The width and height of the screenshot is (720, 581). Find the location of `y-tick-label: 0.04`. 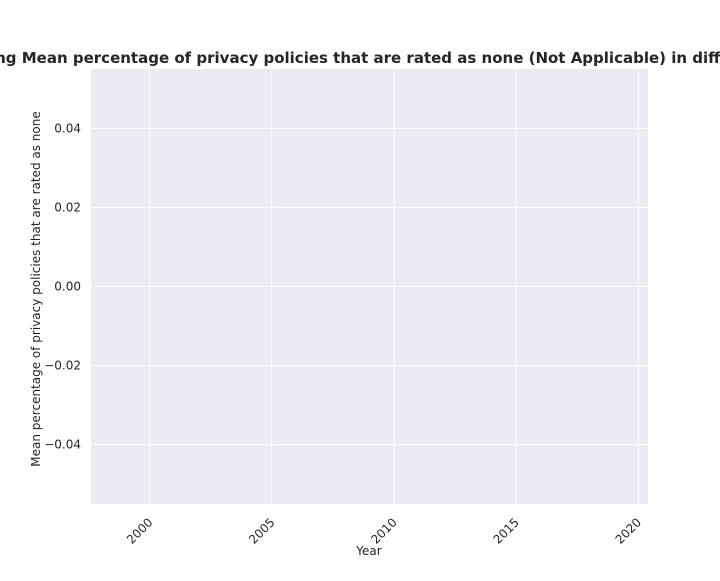

y-tick-label: 0.04 is located at coordinates (67, 128).